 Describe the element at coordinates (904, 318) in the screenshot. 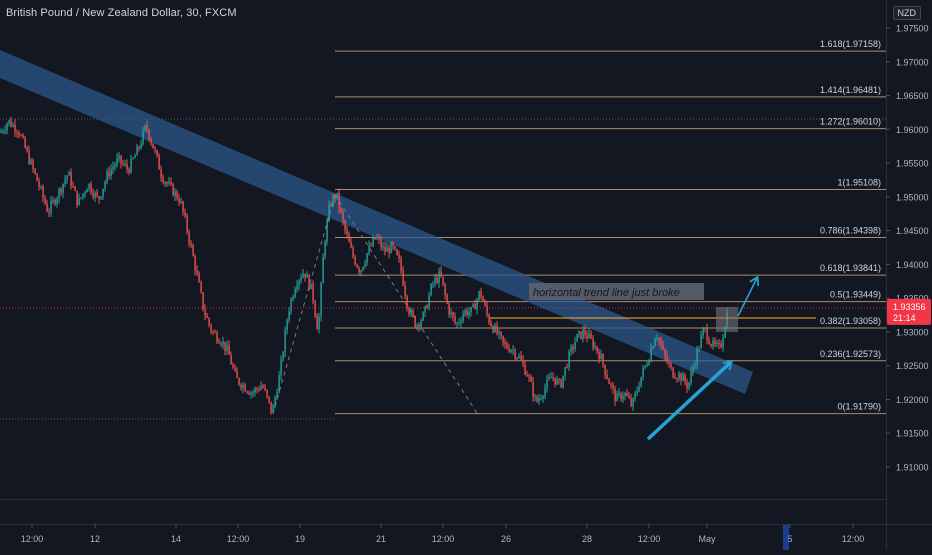

I see `bar-countdown: 21:14` at that location.